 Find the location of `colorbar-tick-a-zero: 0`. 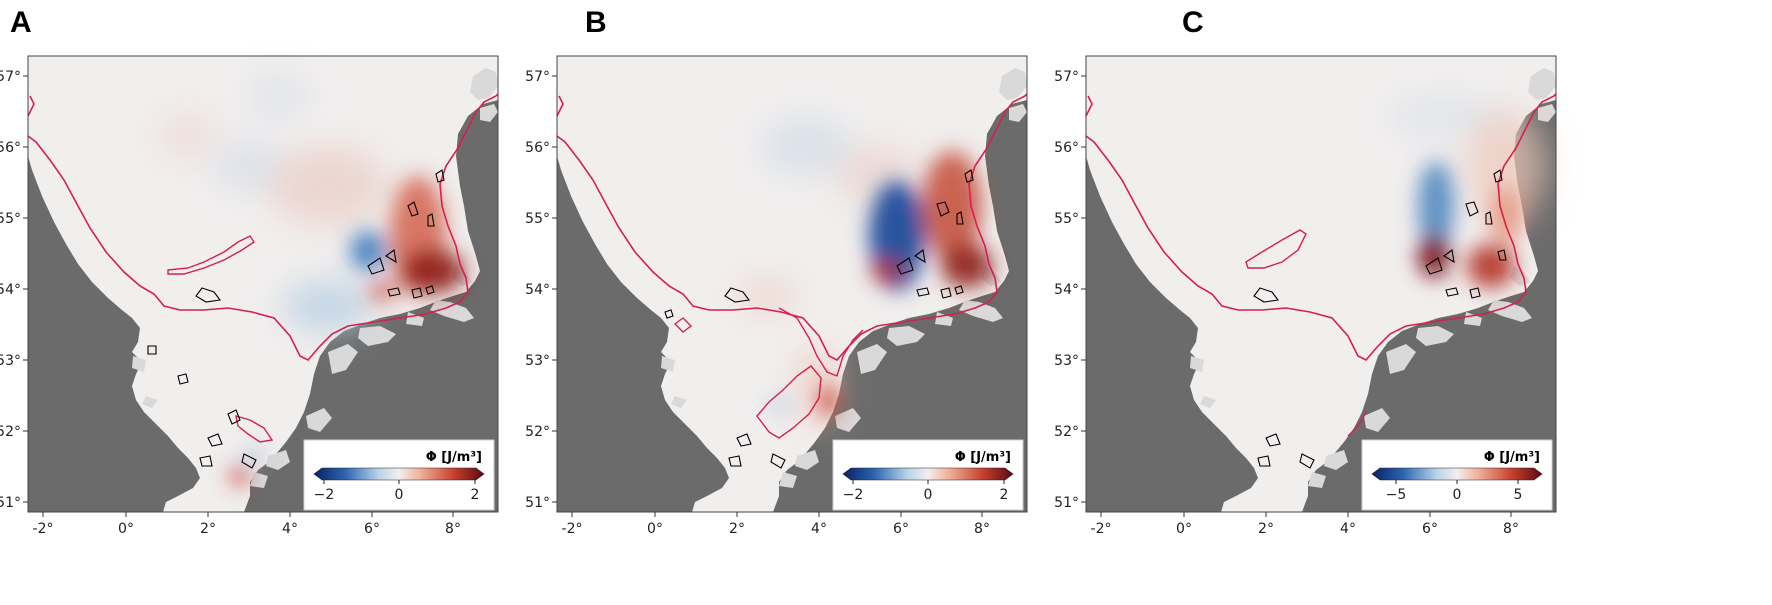

colorbar-tick-a-zero: 0 is located at coordinates (399, 495).